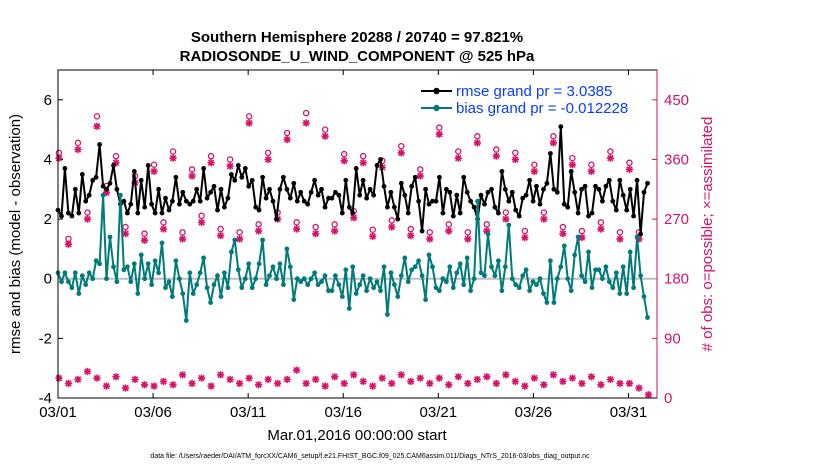 Image resolution: width=830 pixels, height=470 pixels. Describe the element at coordinates (58, 412) in the screenshot. I see `x-tick-label: 03/01` at that location.